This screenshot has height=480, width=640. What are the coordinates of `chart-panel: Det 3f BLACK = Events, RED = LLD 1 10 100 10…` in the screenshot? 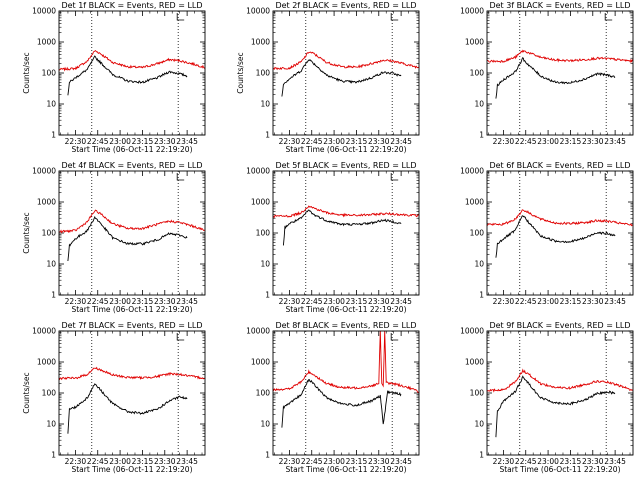 It's located at (547, 73).